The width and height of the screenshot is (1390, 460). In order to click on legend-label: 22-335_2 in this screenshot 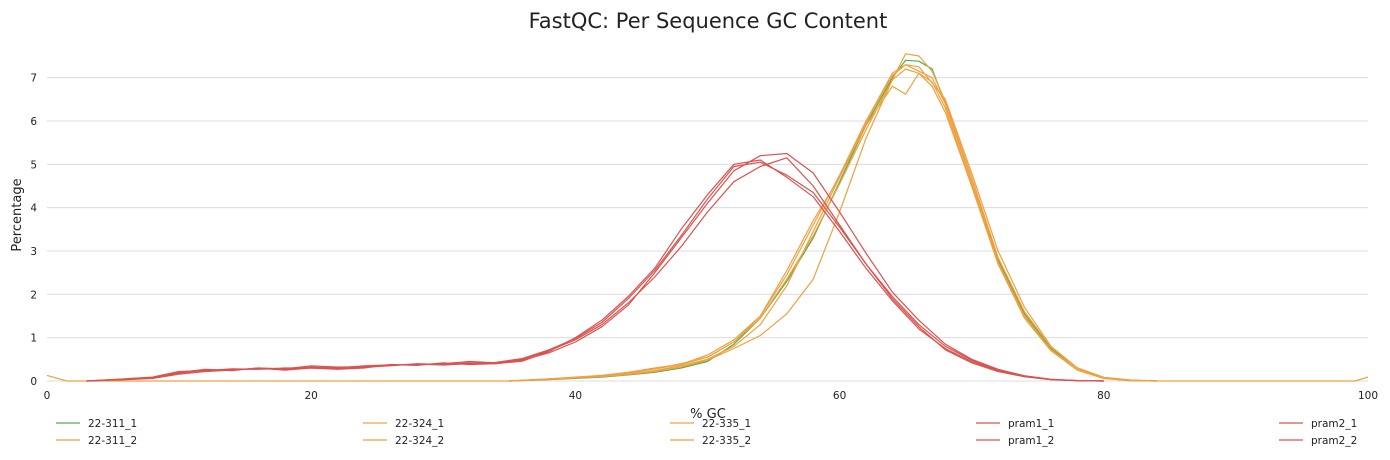, I will do `click(726, 441)`.